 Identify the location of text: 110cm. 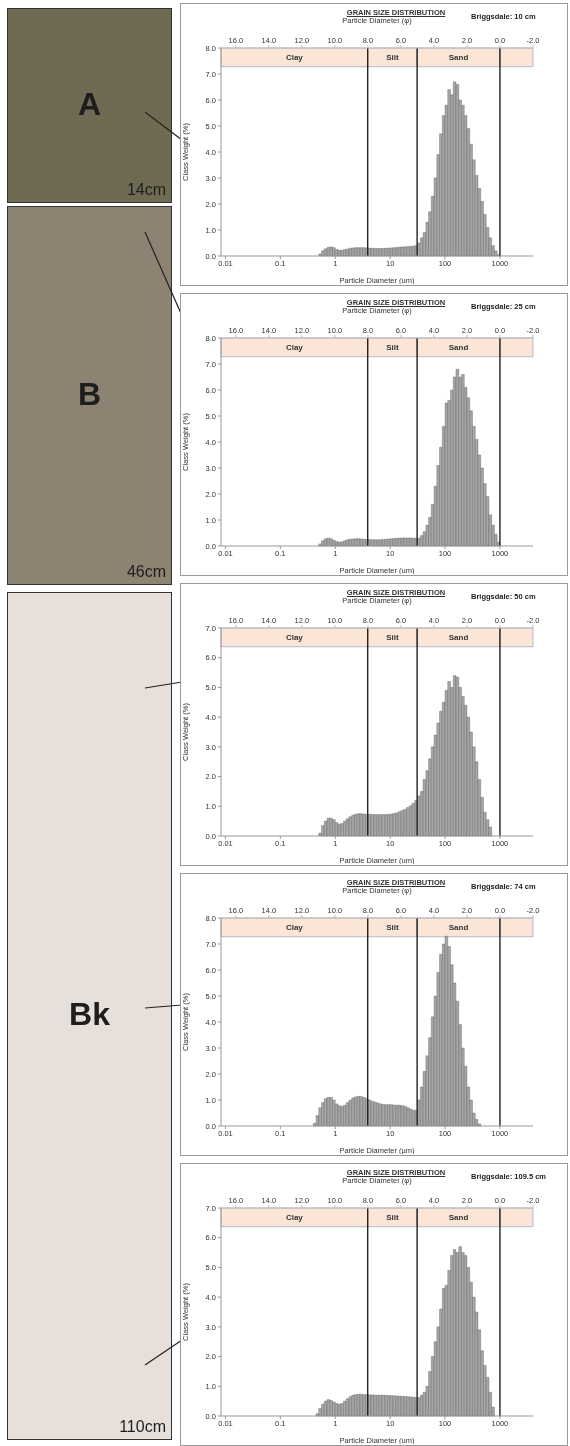
(142, 1427).